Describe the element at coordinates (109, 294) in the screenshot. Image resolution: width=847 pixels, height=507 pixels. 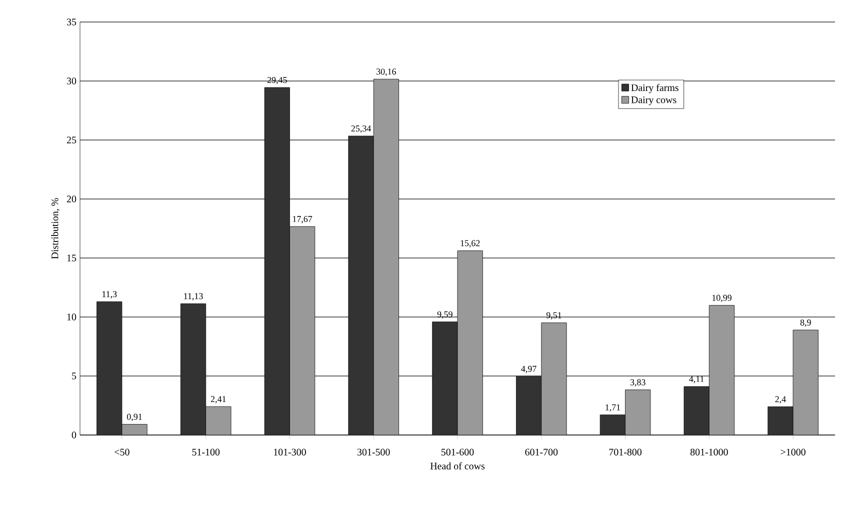
I see `data-label: 11,3` at that location.